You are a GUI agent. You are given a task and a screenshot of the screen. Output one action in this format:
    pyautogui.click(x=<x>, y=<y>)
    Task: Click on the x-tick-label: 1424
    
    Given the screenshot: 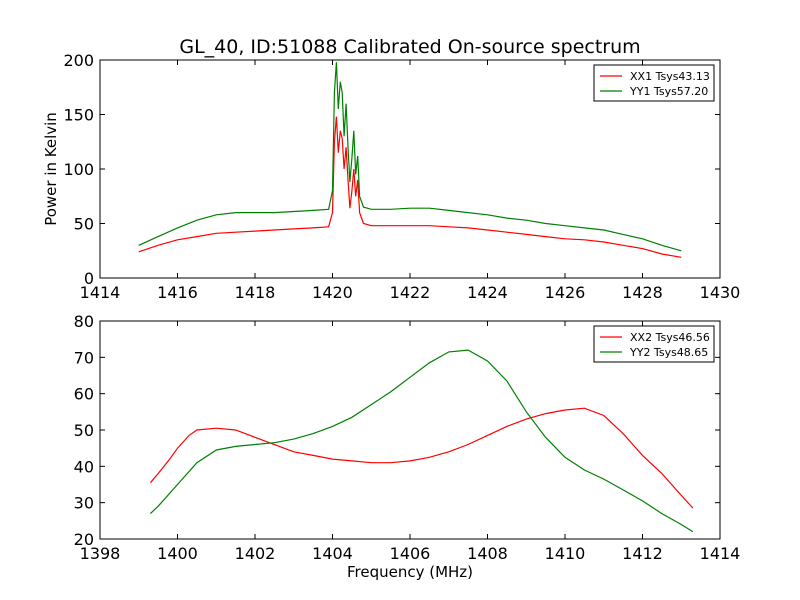 What is the action you would take?
    pyautogui.click(x=487, y=292)
    